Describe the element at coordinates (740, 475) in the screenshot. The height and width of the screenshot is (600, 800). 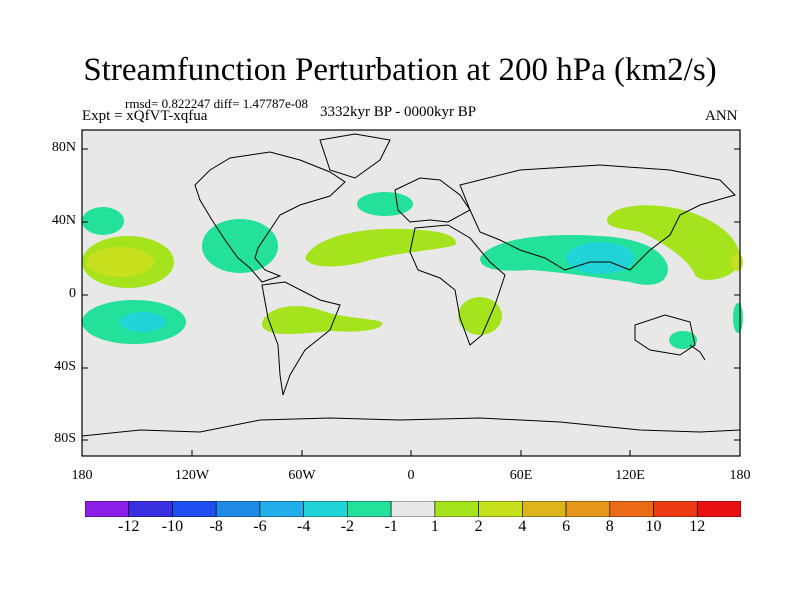
I see `lon-label-180e: 180` at that location.